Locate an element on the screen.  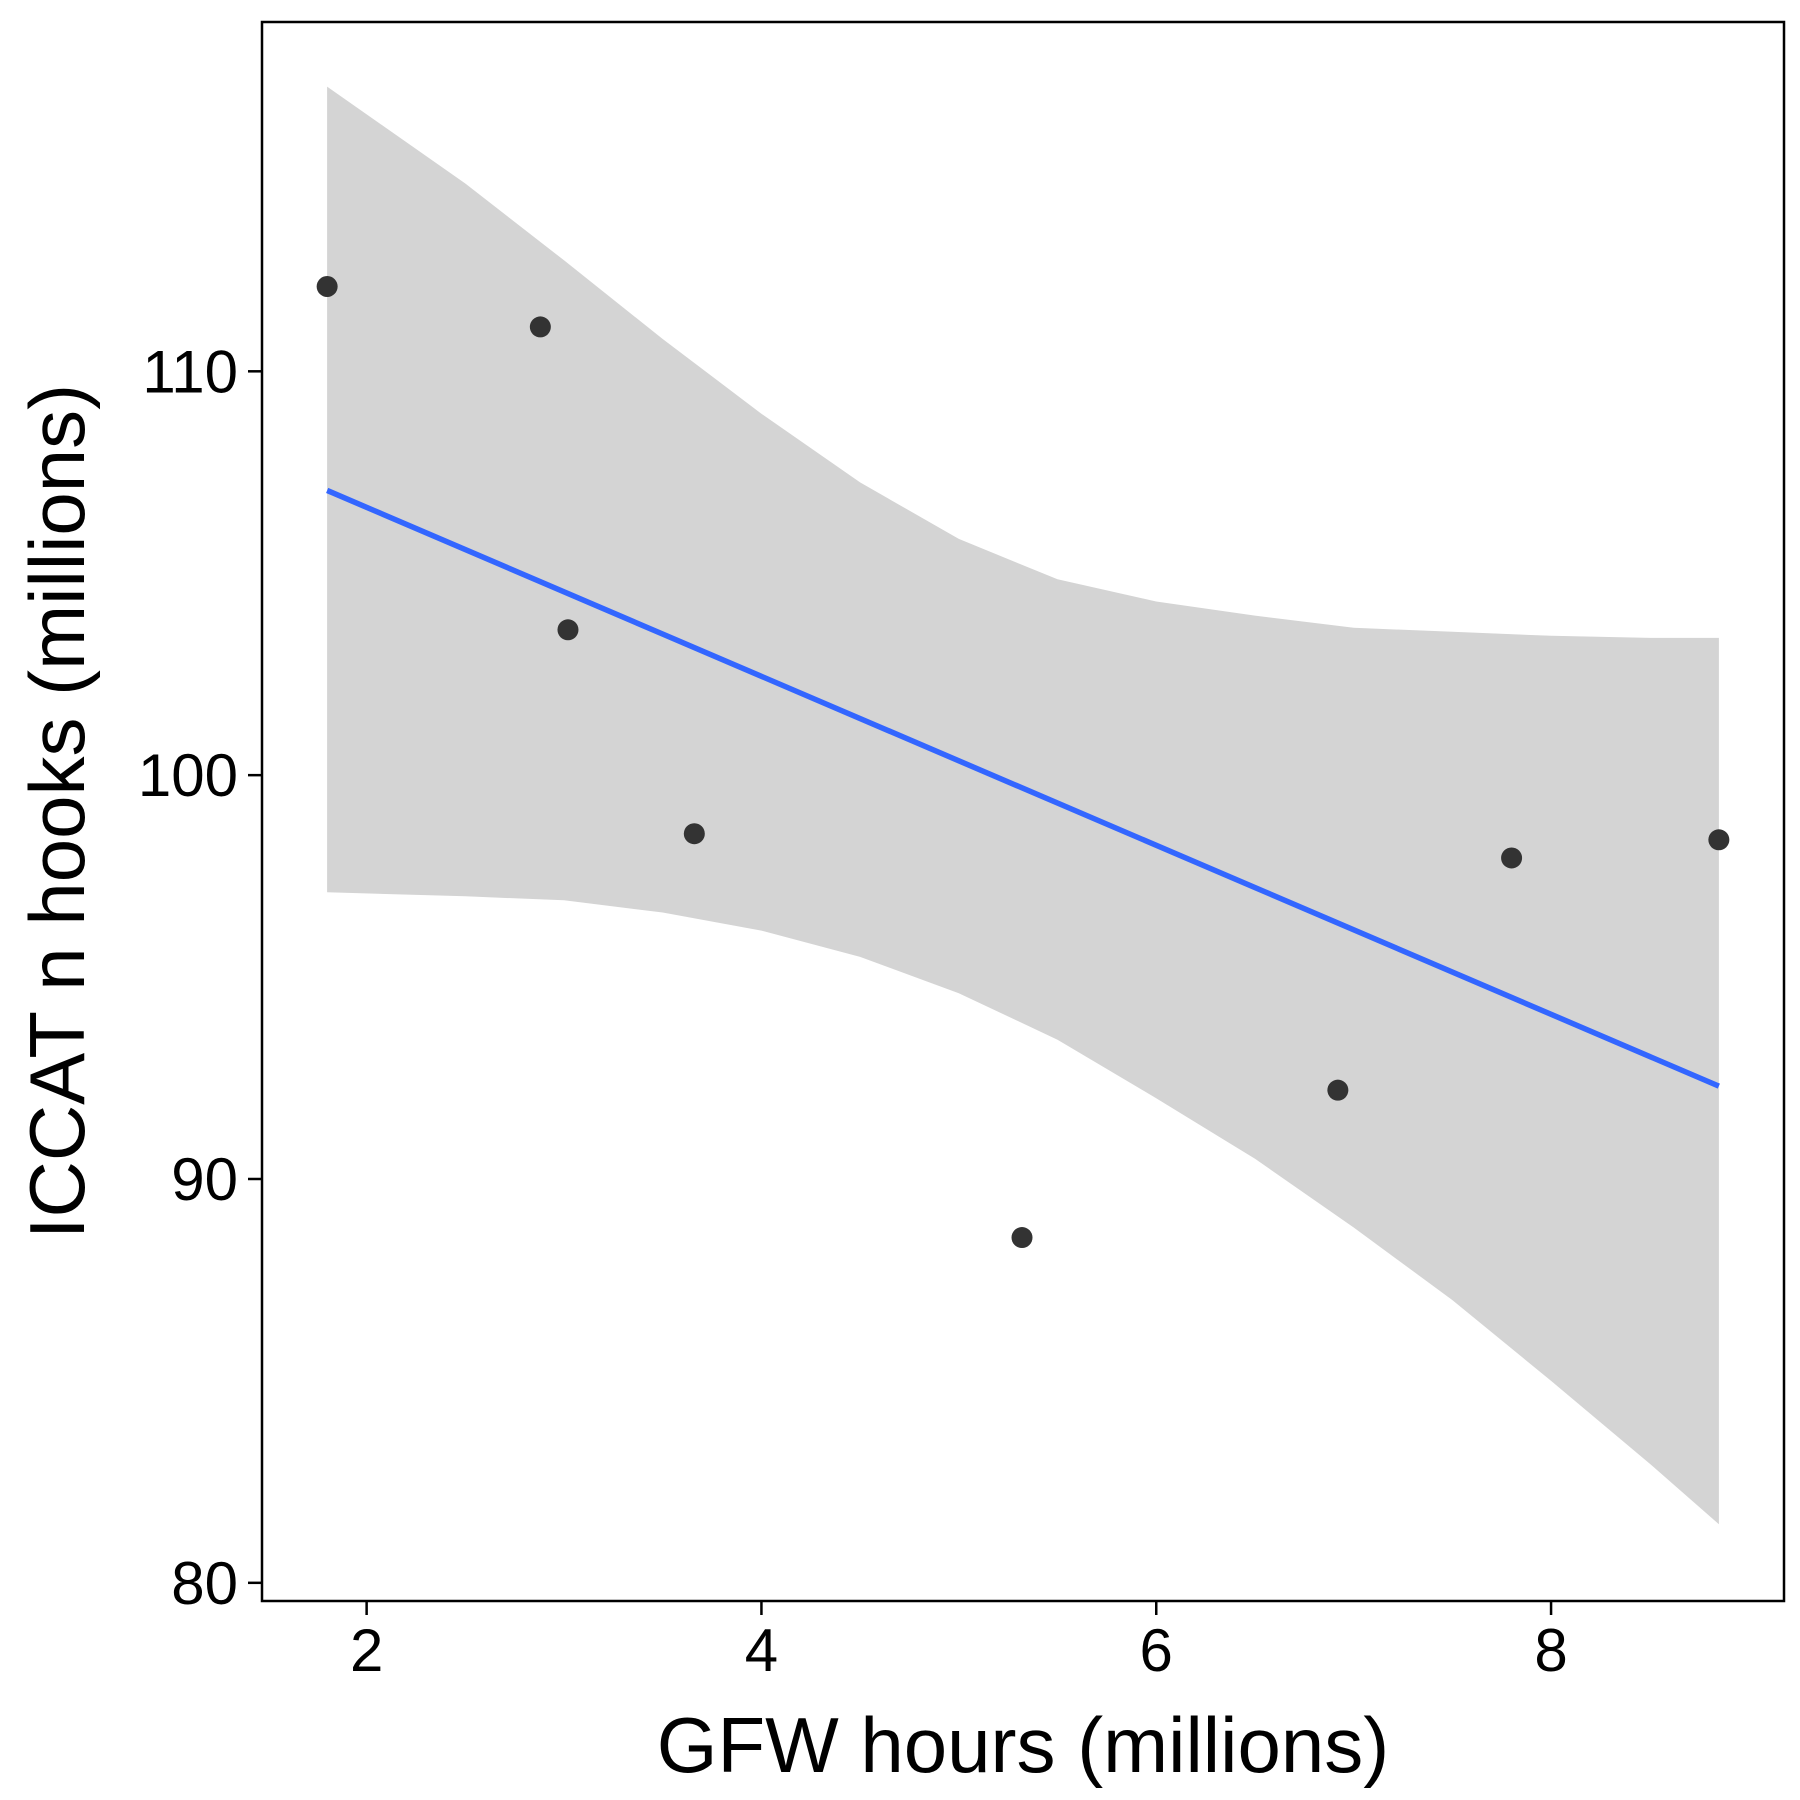
y-tick-label: 110 is located at coordinates (190, 371).